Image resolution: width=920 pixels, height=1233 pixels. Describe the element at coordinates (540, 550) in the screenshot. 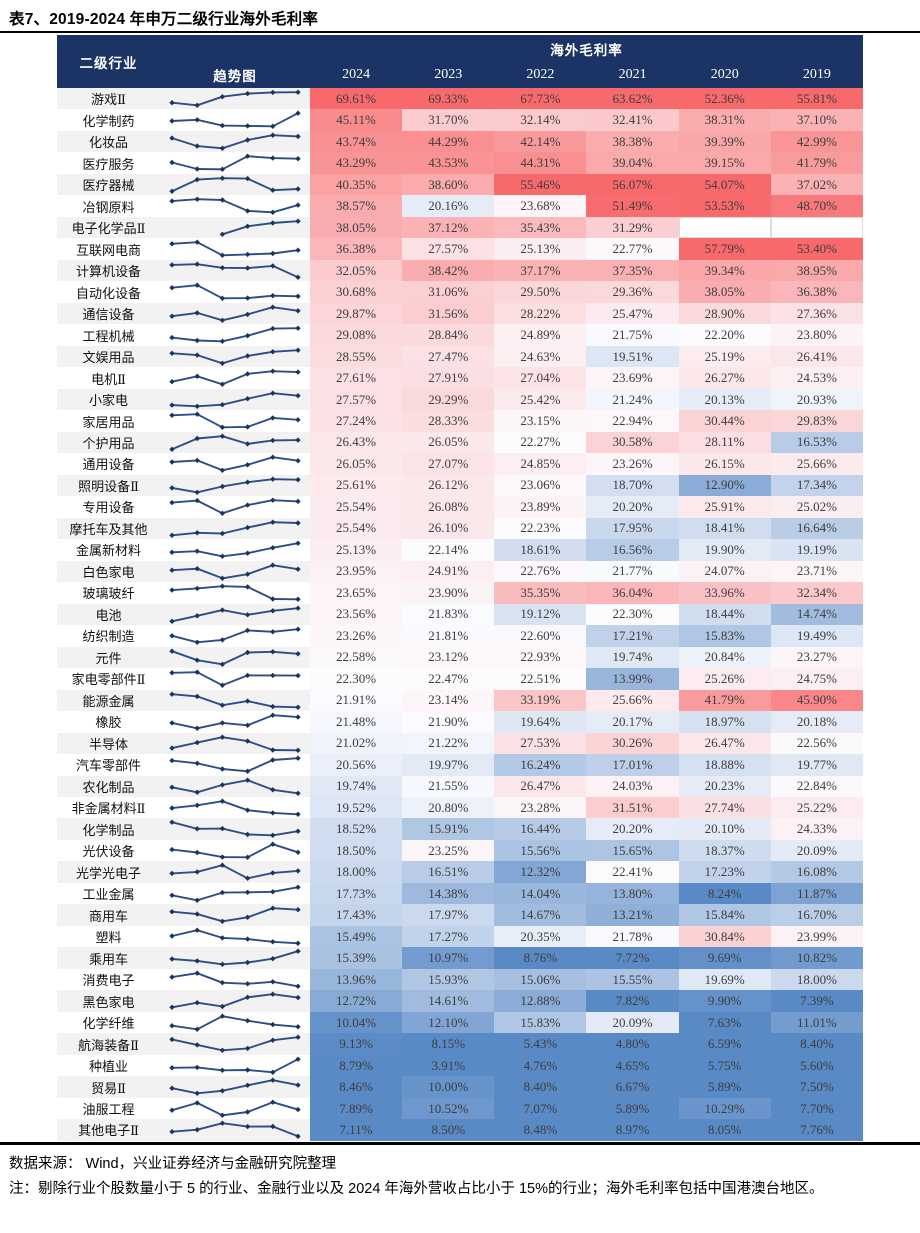

I see `margin-value-cell: 18.61%` at that location.